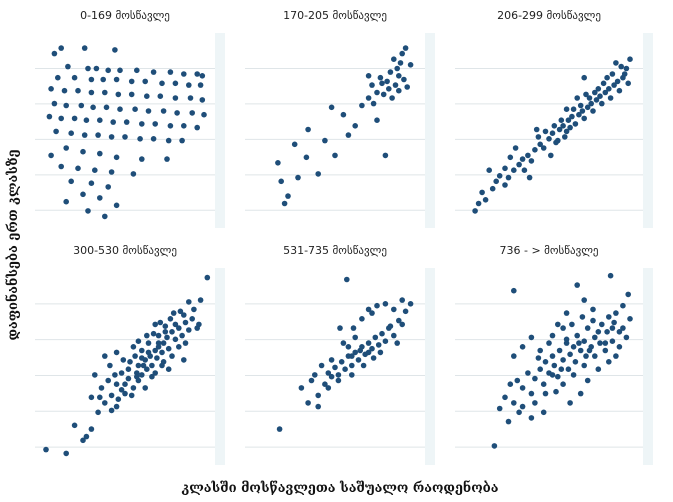 The height and width of the screenshot is (502, 673). I want to click on facet-panel: 170-205 მოსწავლე, so click(340, 118).